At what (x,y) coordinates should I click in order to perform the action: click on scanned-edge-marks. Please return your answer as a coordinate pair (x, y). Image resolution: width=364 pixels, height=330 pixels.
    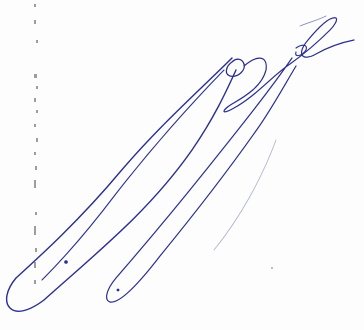
    Looking at the image, I should click on (36, 144).